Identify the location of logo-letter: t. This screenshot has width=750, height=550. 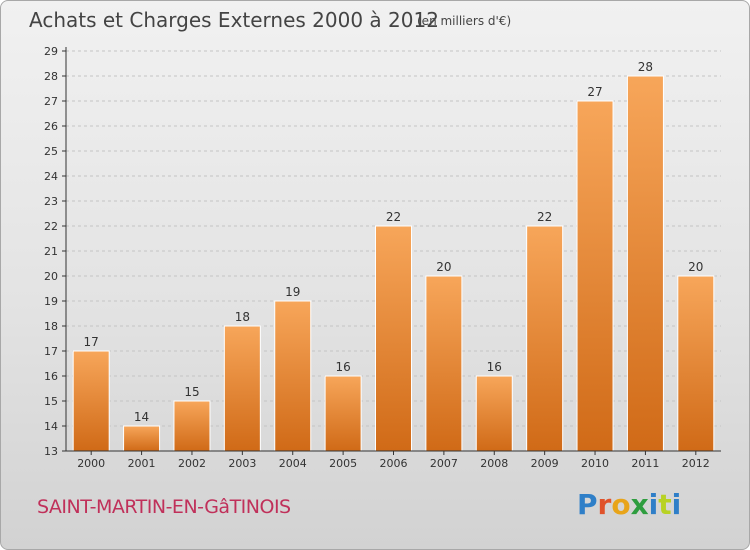
(665, 504).